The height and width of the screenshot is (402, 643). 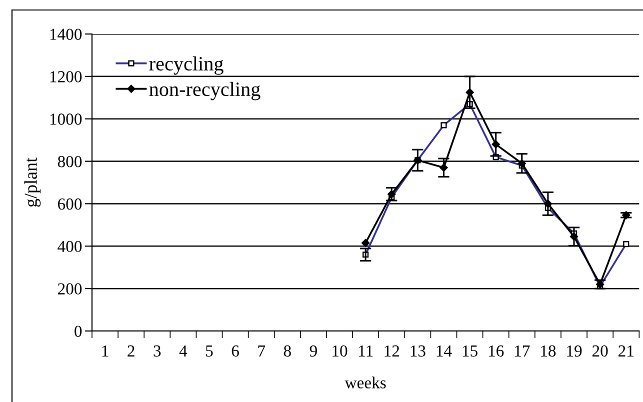 I want to click on x-tick-label: 12, so click(x=392, y=350).